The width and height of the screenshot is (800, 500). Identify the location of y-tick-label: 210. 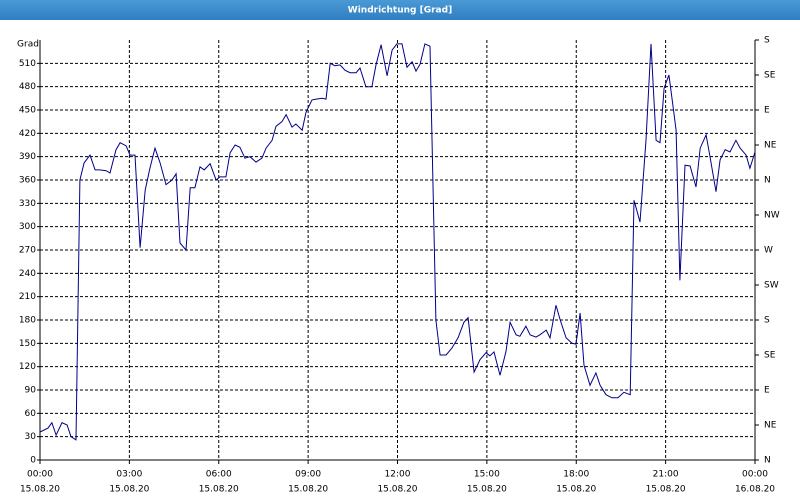
(27, 297).